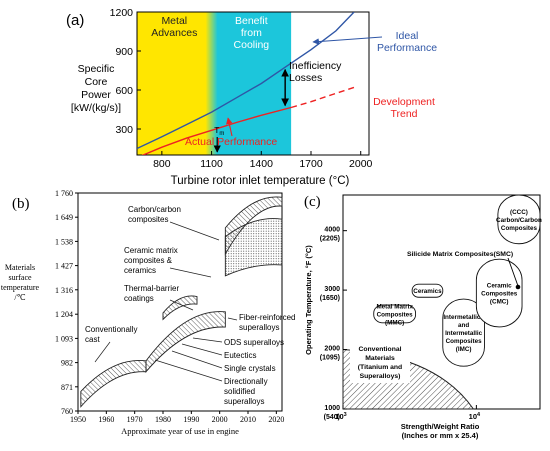 The width and height of the screenshot is (550, 451). I want to click on region-fade, so click(211, 83).